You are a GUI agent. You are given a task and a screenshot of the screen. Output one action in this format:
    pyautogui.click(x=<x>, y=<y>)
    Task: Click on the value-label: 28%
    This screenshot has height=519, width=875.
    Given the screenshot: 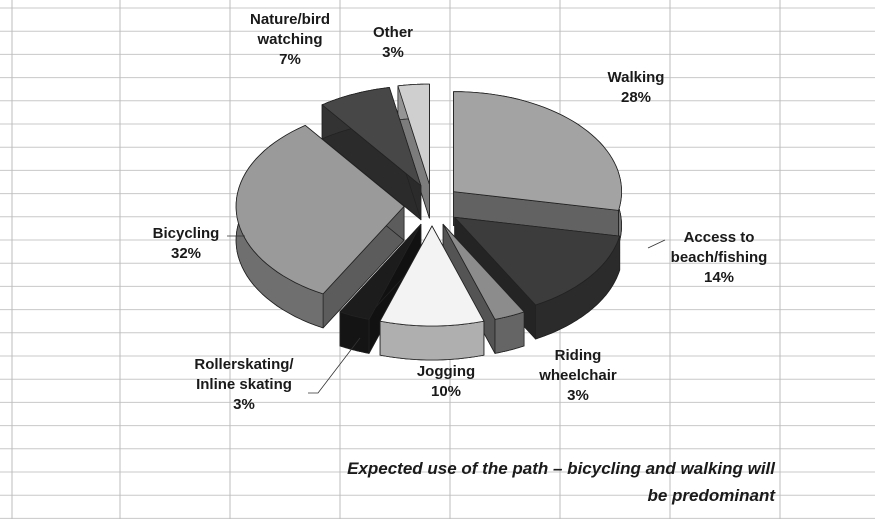 What is the action you would take?
    pyautogui.click(x=636, y=97)
    